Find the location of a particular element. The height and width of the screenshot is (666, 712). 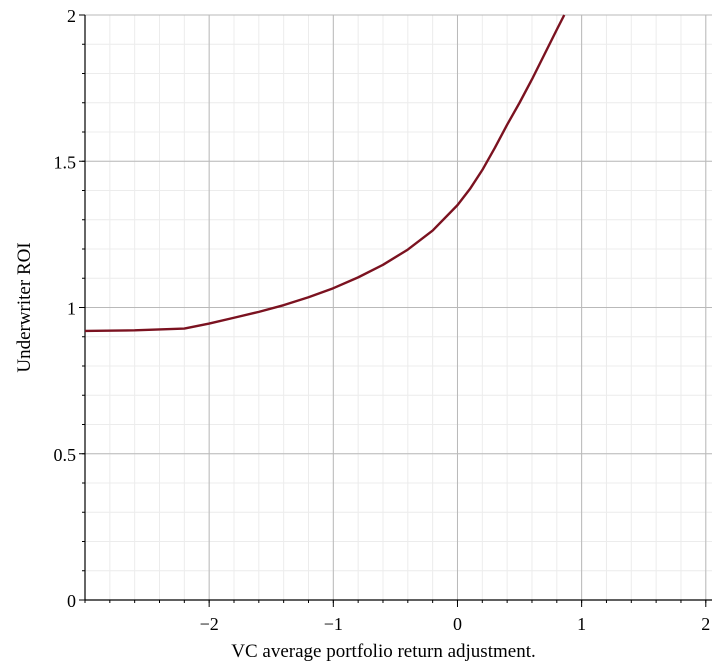

x-axis-ticks: −2 −1 0 1 2 is located at coordinates (397, 617).